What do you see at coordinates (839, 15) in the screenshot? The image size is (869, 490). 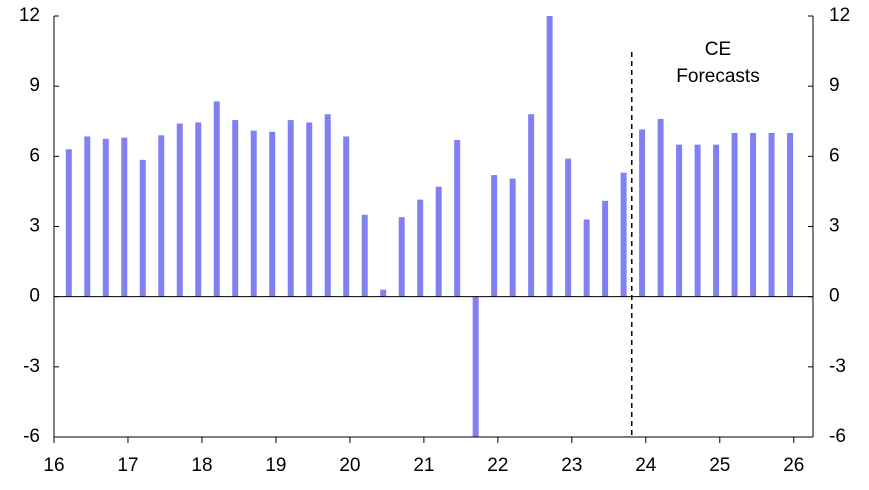 I see `y2-tick-label: 12` at bounding box center [839, 15].